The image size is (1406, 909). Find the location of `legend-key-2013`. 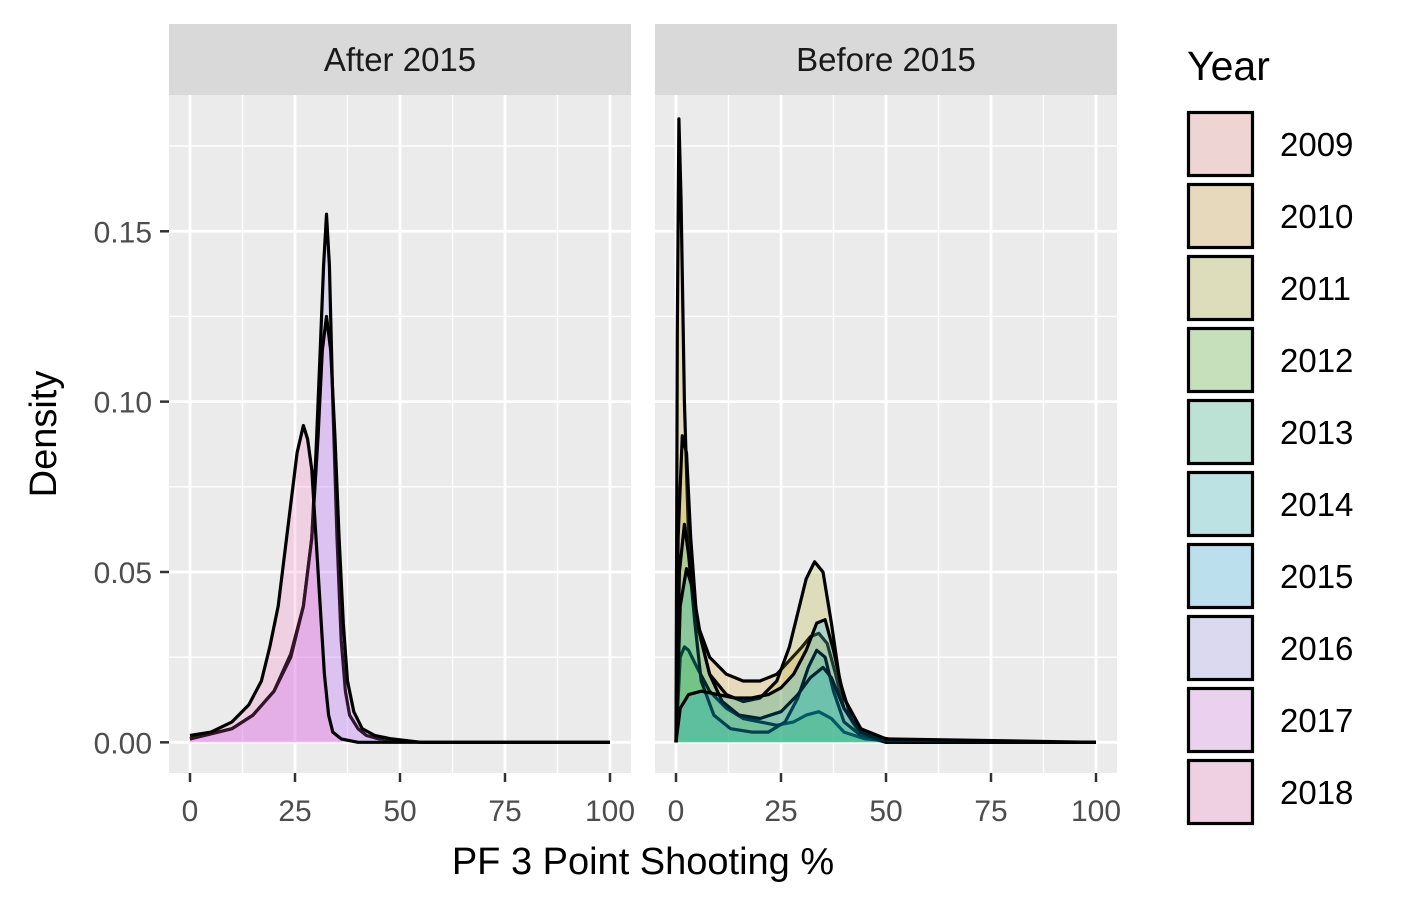

legend-key-2013 is located at coordinates (1220, 432).